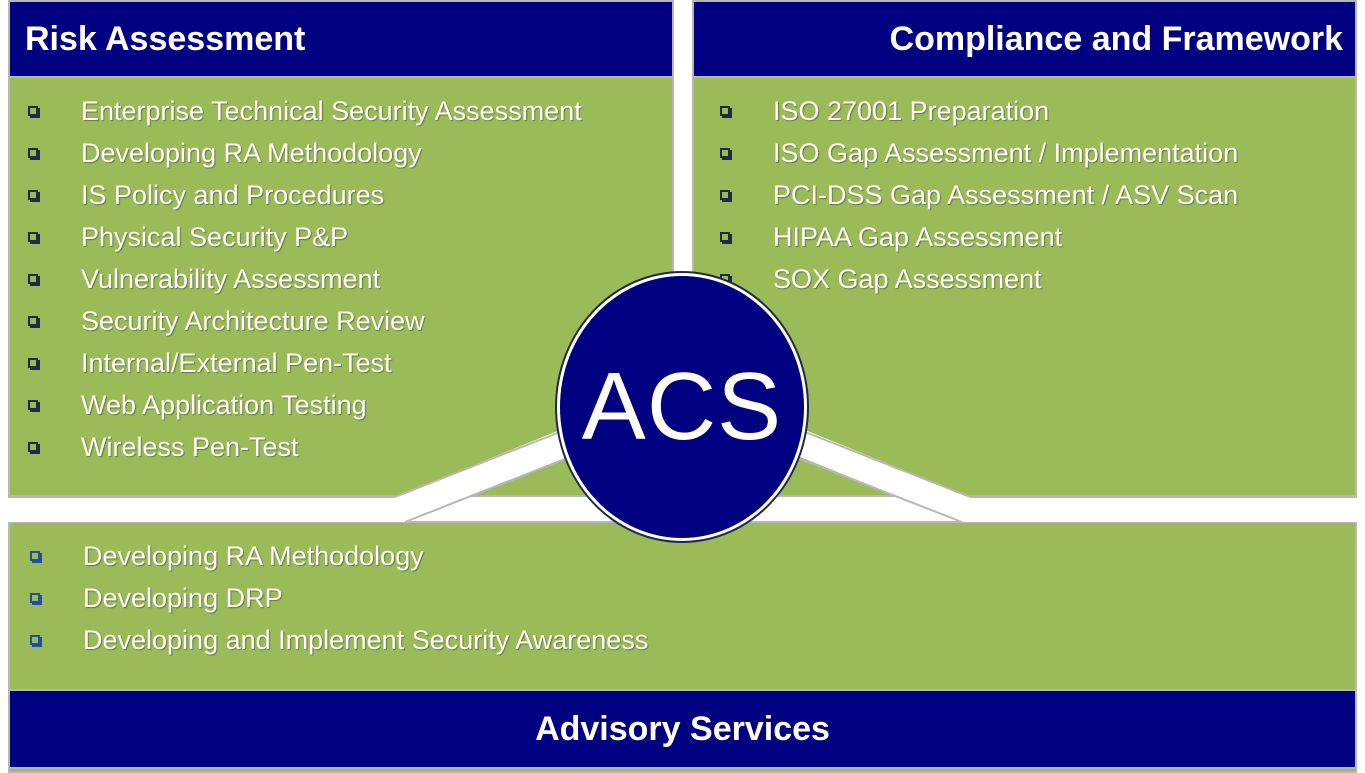  What do you see at coordinates (165, 38) in the screenshot?
I see `risk-assessment-title: Risk Assessment` at bounding box center [165, 38].